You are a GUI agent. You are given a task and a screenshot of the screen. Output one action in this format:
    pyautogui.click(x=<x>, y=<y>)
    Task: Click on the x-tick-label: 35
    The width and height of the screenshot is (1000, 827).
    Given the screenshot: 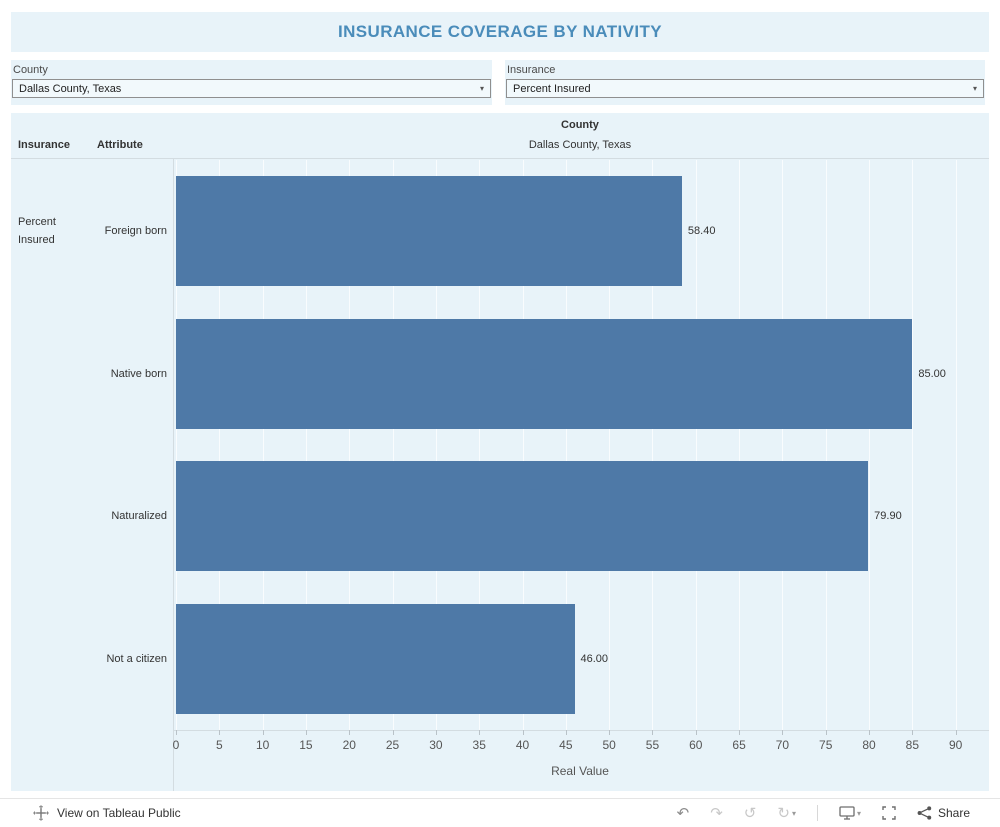 What is the action you would take?
    pyautogui.click(x=479, y=745)
    